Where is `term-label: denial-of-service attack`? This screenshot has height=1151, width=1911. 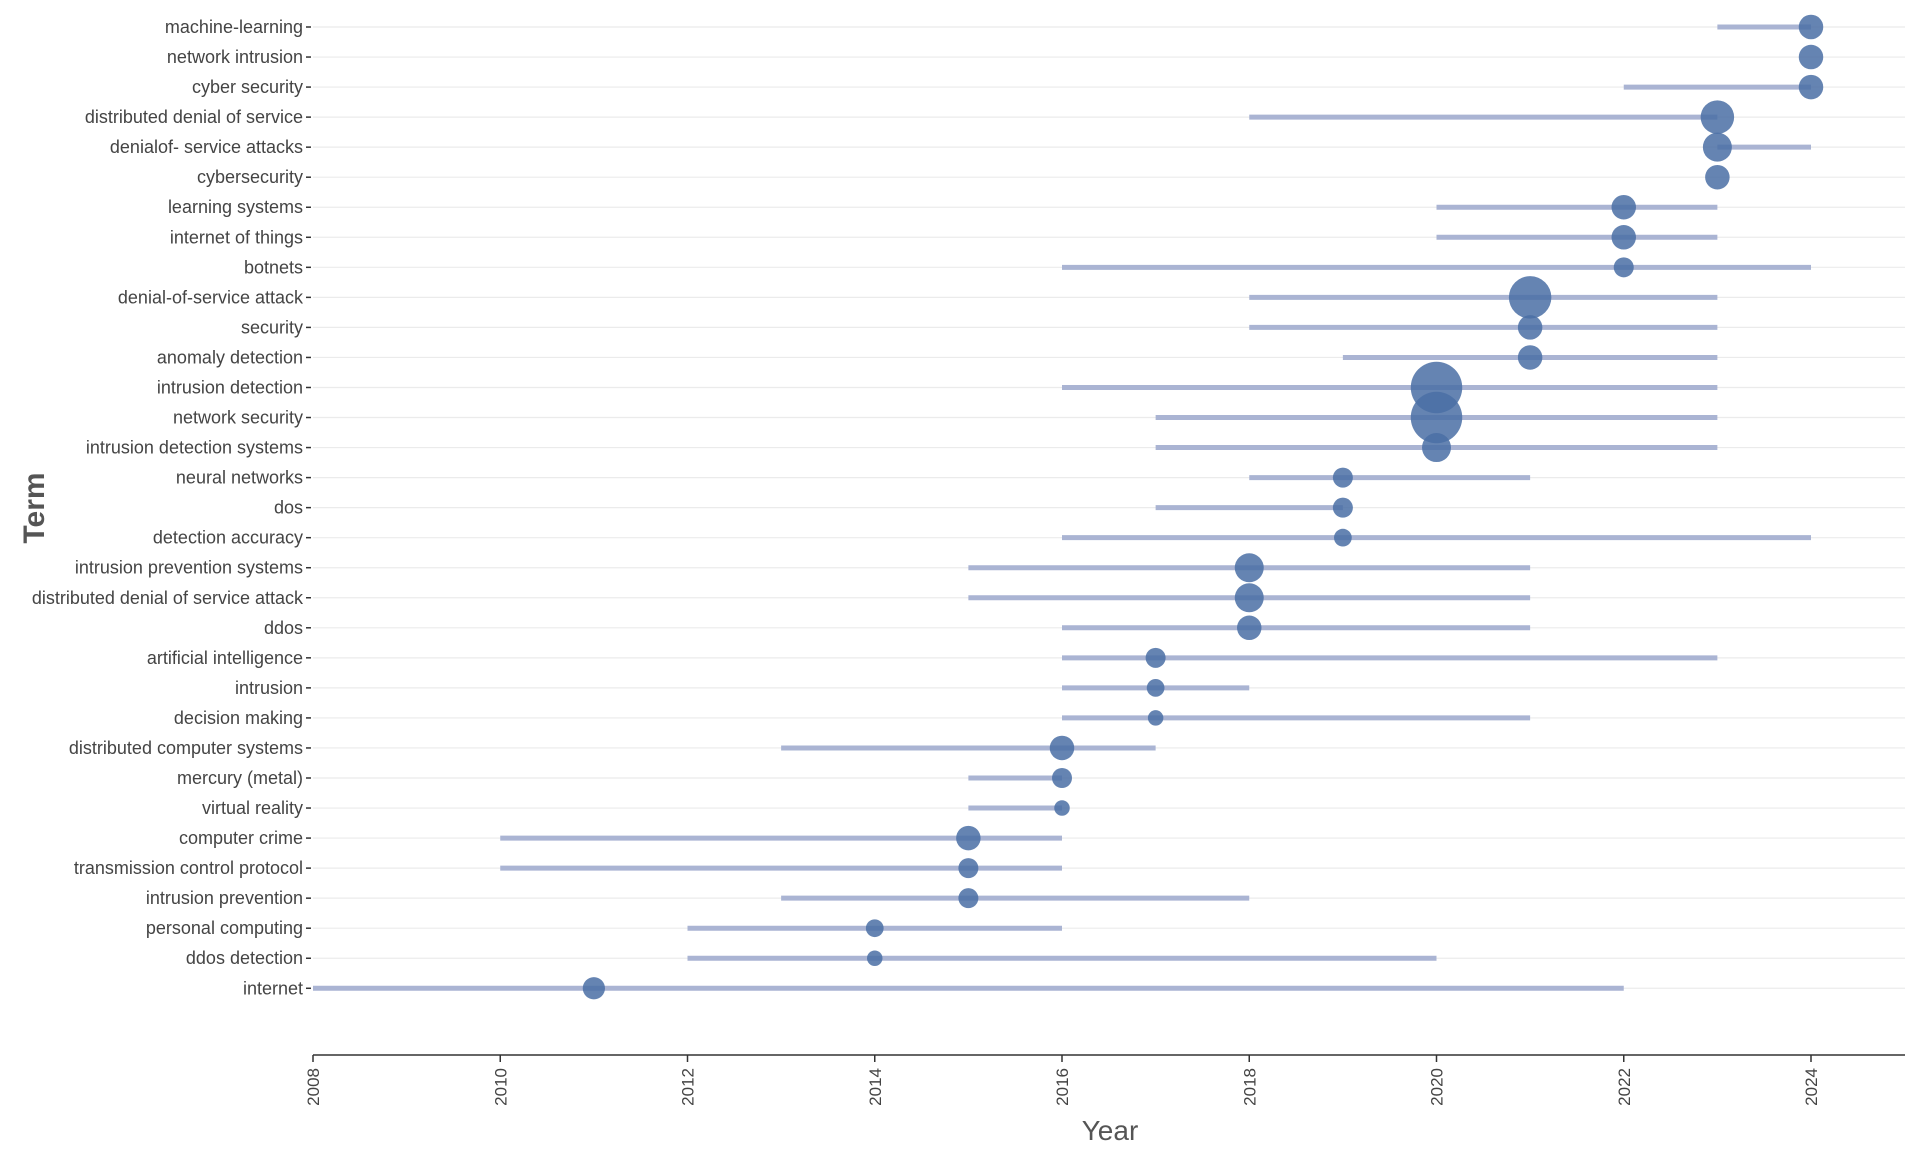
term-label: denial-of-service attack is located at coordinates (211, 297).